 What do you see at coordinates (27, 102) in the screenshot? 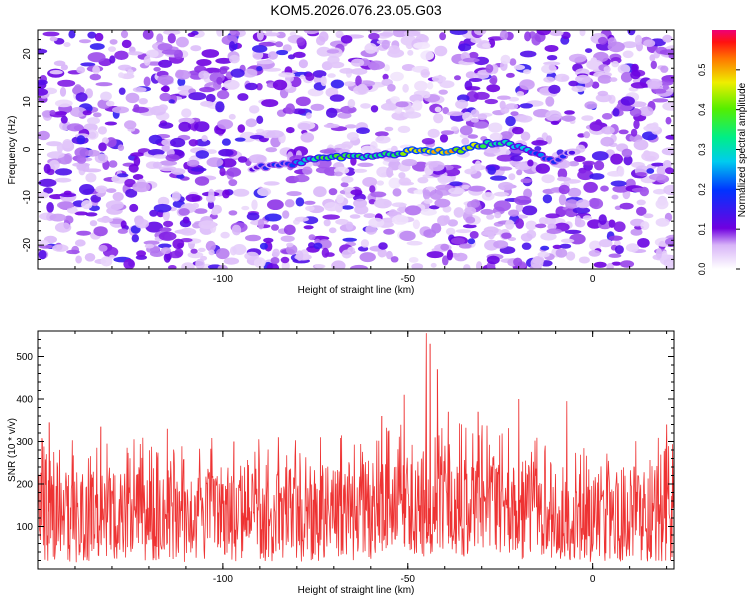
I see `y-tick-label: 10` at bounding box center [27, 102].